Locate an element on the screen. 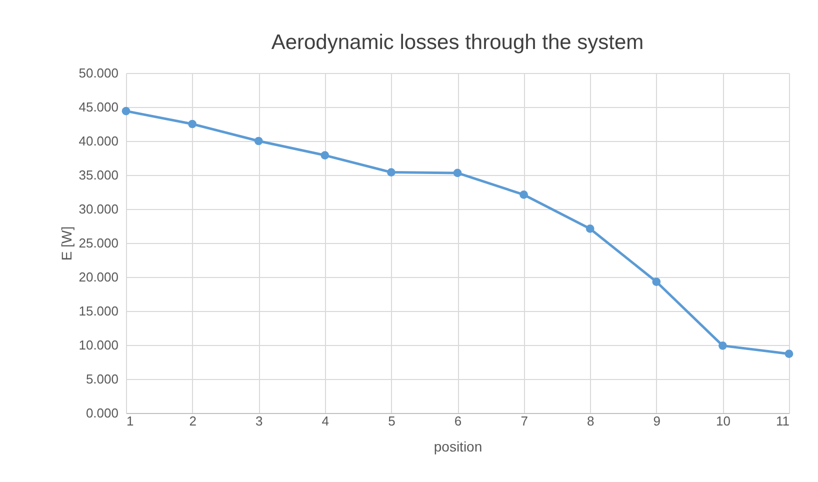 This screenshot has width=818, height=482. y-tick-label: 50.000 is located at coordinates (98, 73).